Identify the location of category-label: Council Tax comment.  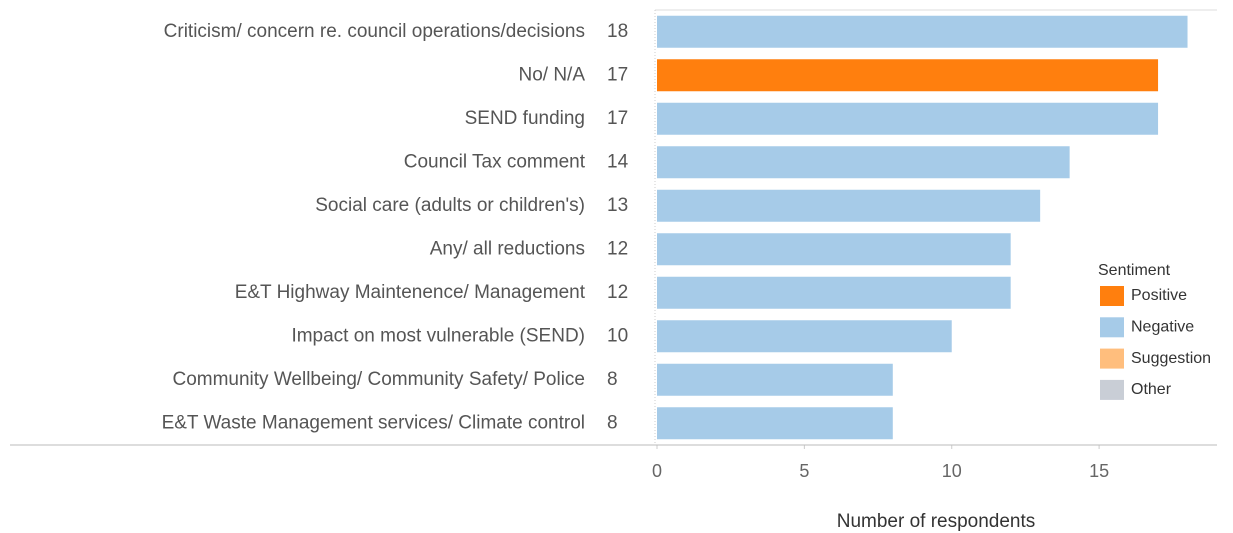
(495, 161).